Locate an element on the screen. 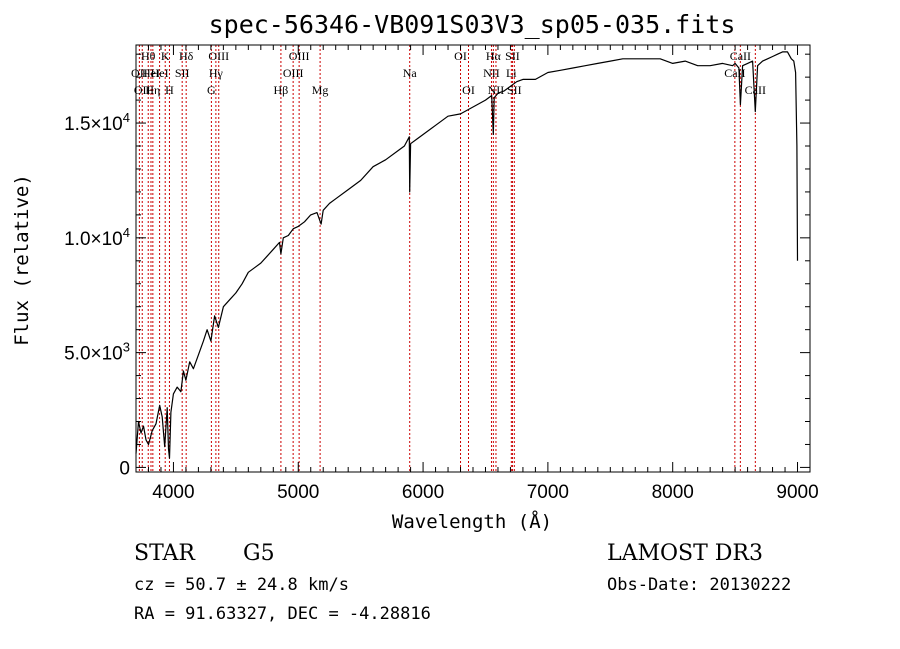 The height and width of the screenshot is (649, 900). object-subclass: G5 is located at coordinates (259, 553).